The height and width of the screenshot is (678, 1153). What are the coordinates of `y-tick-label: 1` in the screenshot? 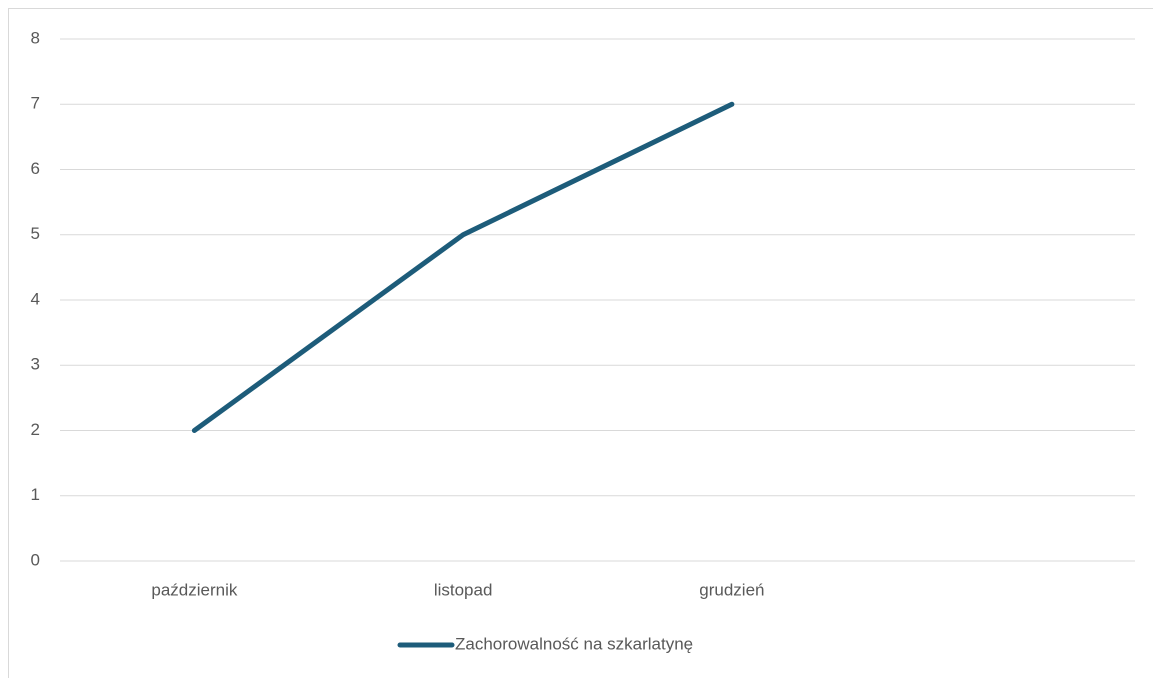 It's located at (35, 494).